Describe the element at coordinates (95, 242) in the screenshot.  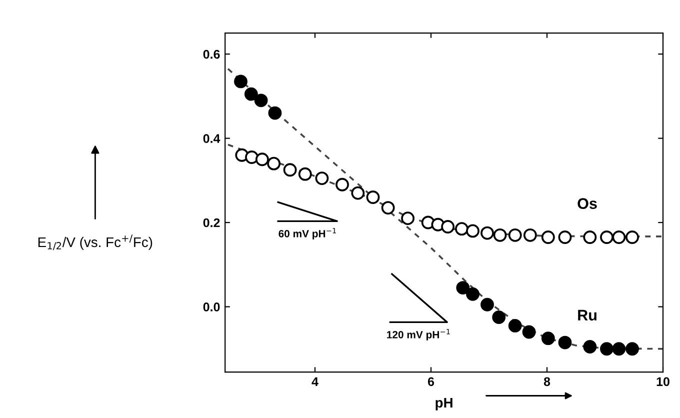
I see `y-axis-title: E$_{1/2}$/V (vs. Fc$^{+/}$Fc)` at that location.